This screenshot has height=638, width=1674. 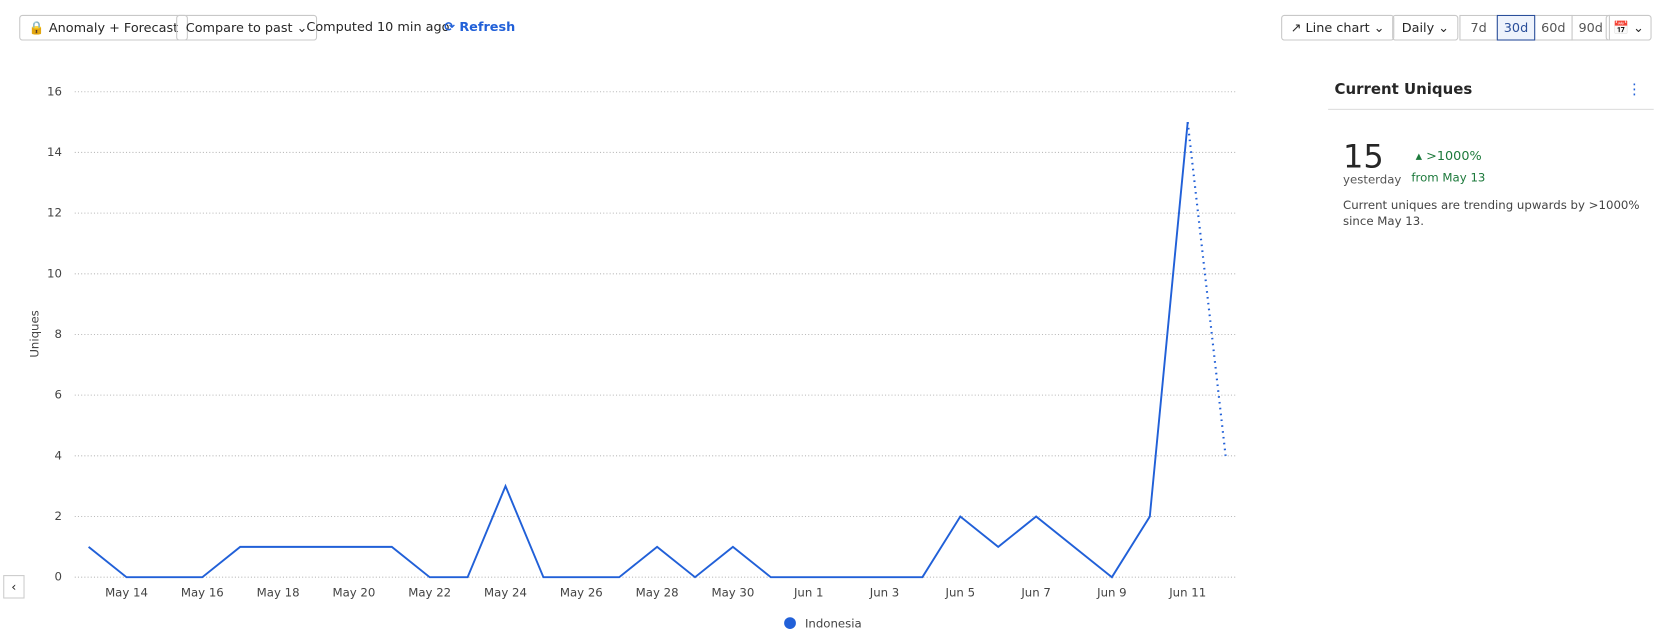 I want to click on y-tick-label: 12, so click(x=54, y=213).